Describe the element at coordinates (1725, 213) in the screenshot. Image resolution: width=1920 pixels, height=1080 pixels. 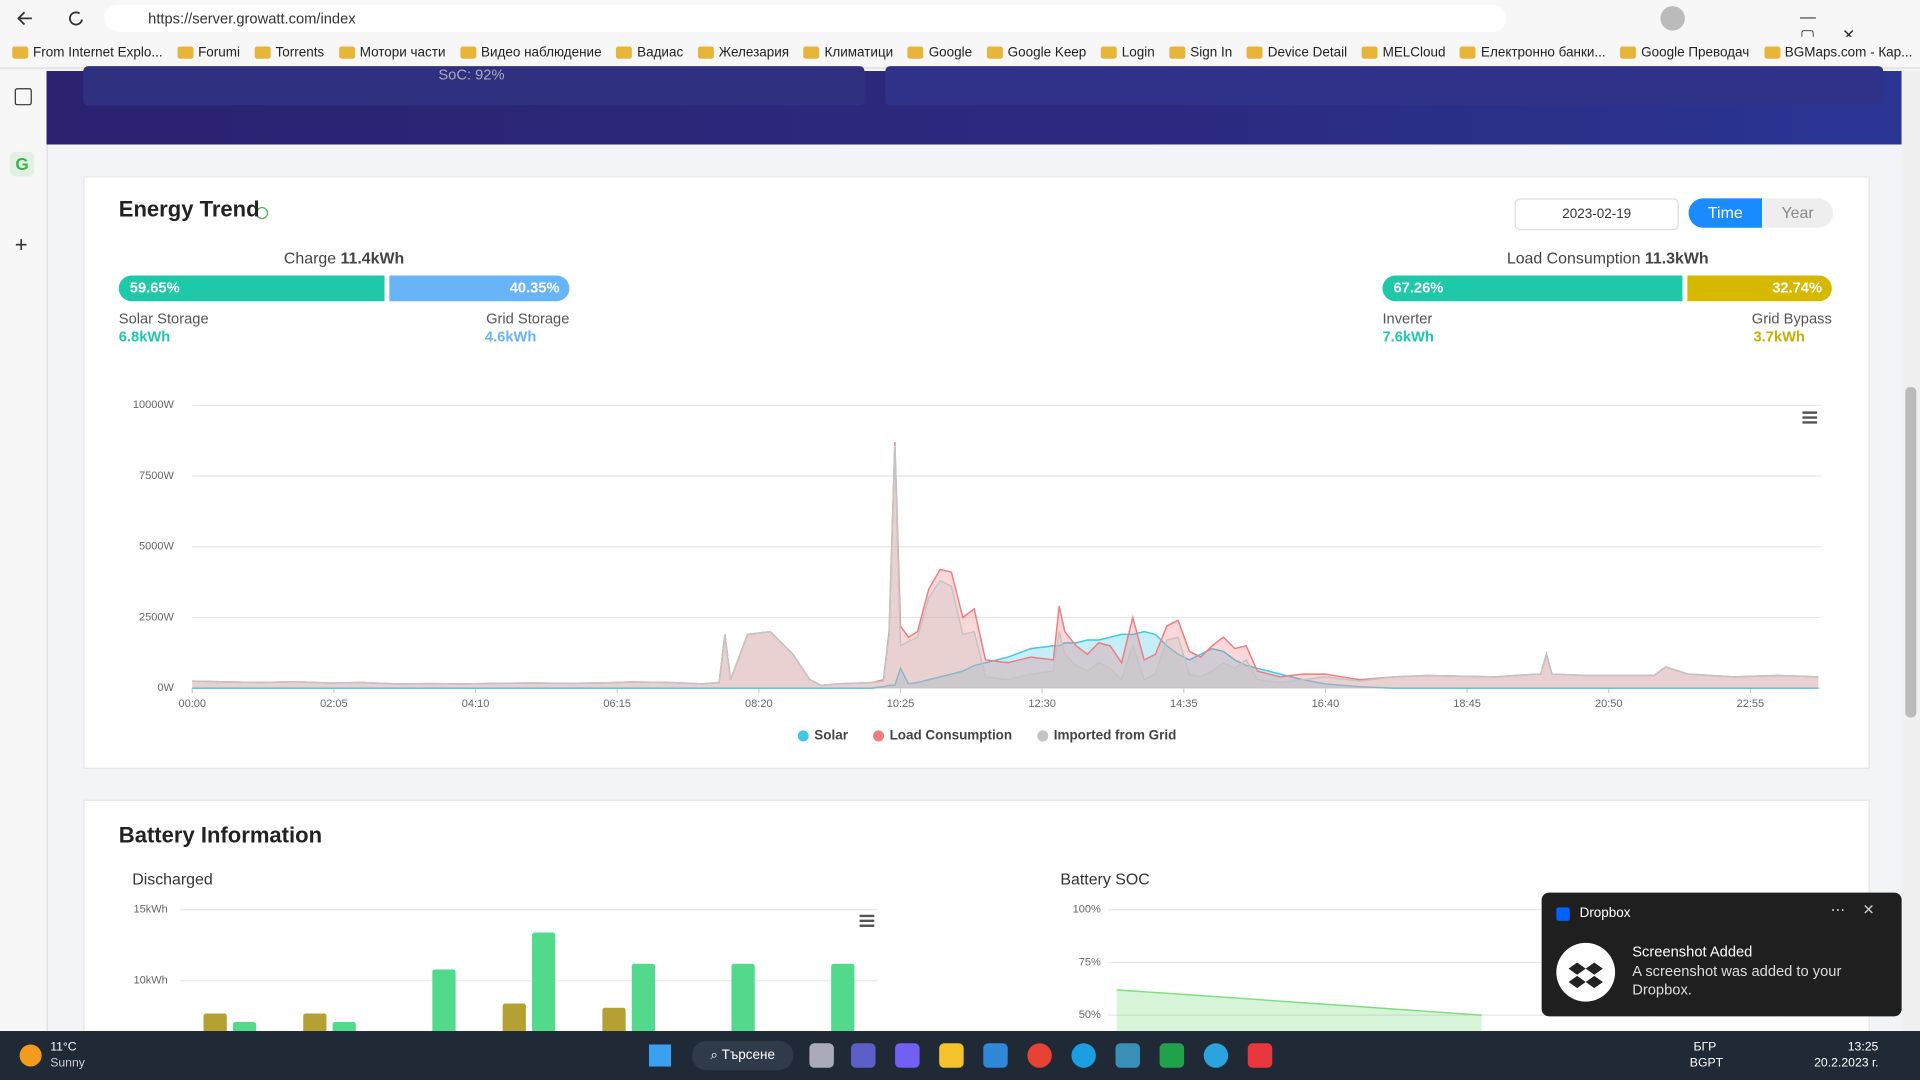
I see `time-button: Time` at that location.